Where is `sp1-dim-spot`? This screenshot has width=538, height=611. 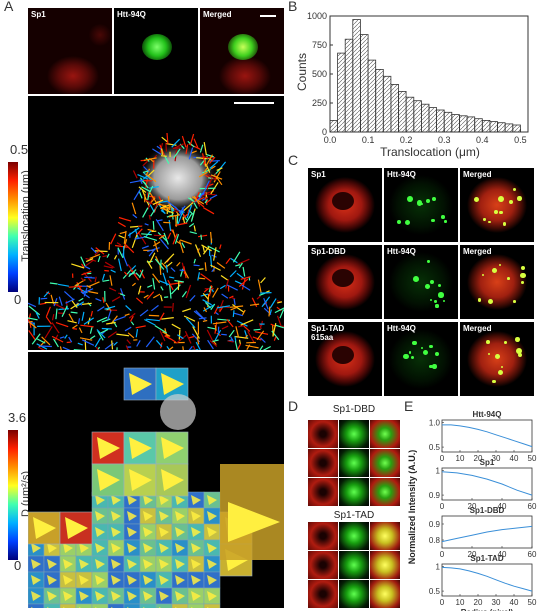
sp1-dim-spot is located at coordinates (100, 35).